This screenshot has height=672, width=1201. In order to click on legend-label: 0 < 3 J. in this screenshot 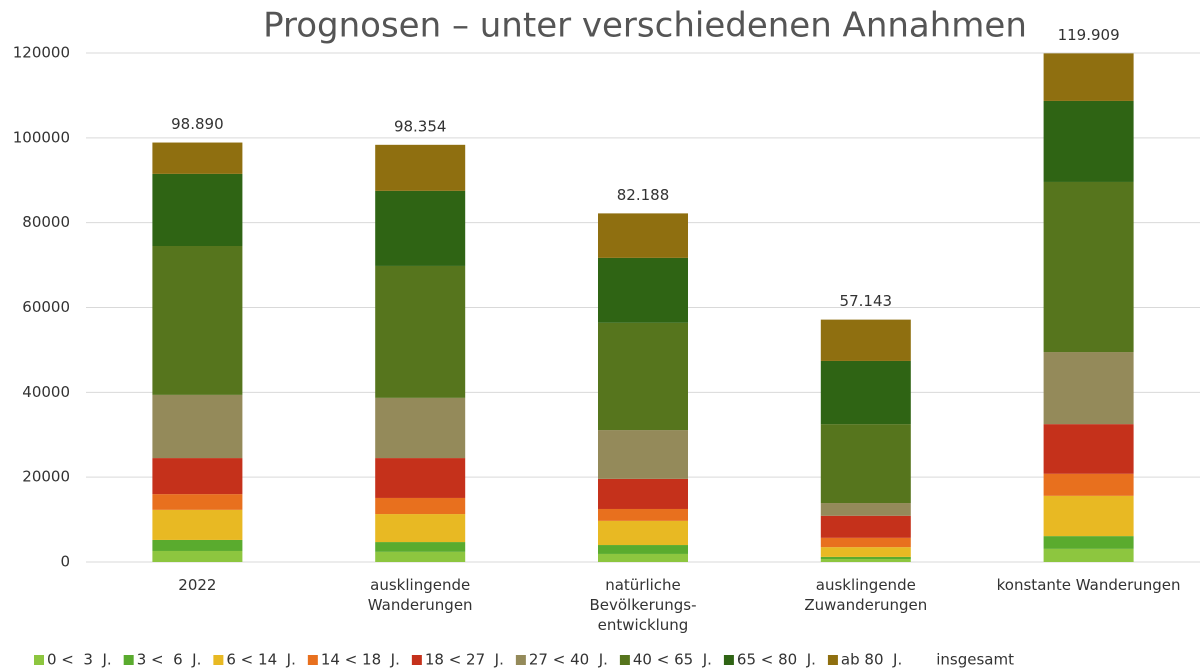, I will do `click(79, 660)`.